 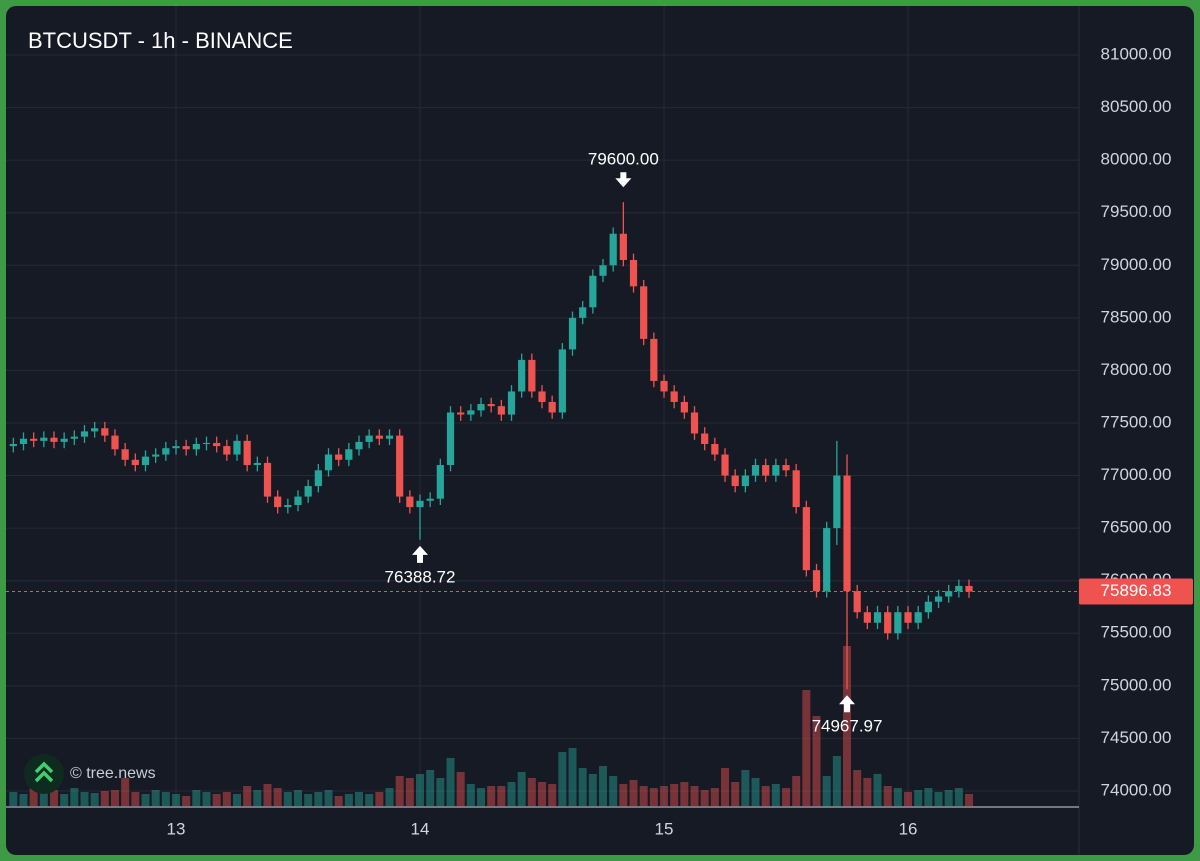 What do you see at coordinates (1136, 591) in the screenshot?
I see `last-price-box` at bounding box center [1136, 591].